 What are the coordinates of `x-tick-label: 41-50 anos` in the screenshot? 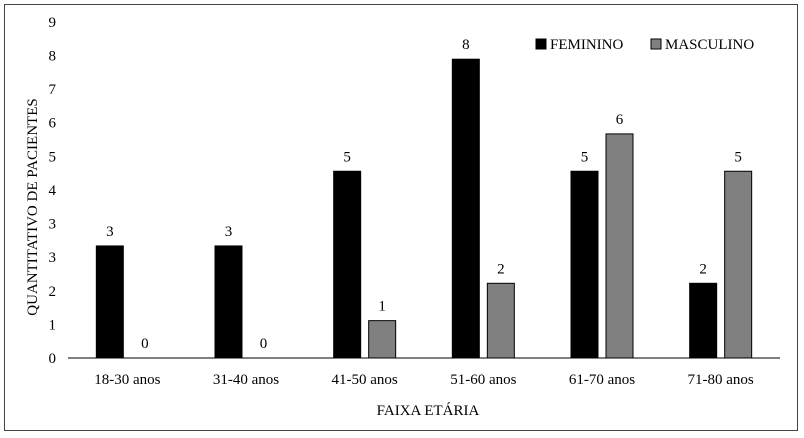 It's located at (365, 380).